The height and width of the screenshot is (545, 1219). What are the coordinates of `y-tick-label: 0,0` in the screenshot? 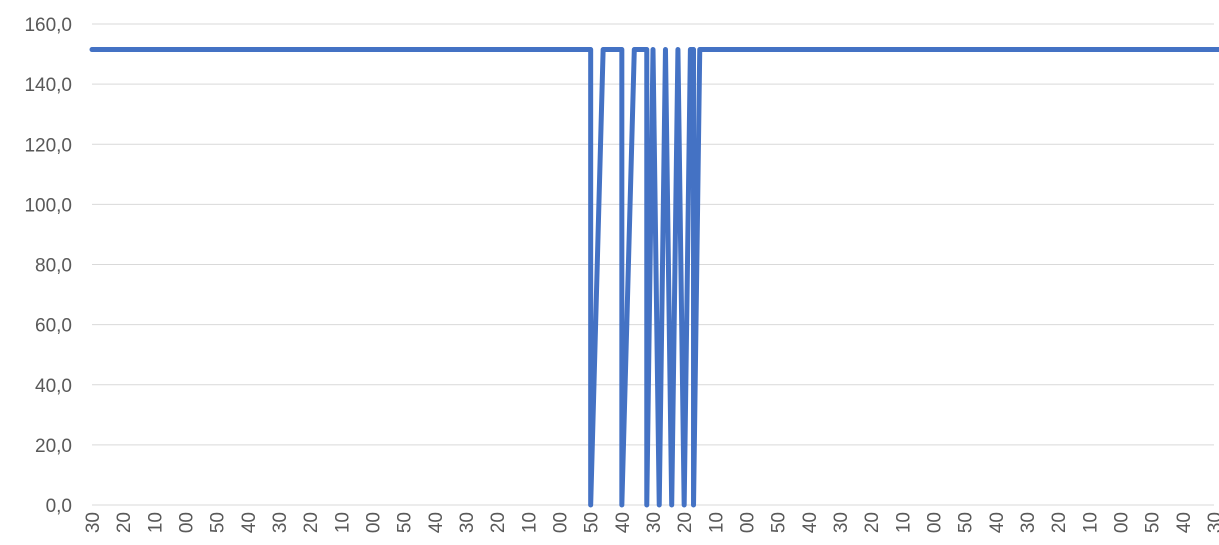 It's located at (59, 506).